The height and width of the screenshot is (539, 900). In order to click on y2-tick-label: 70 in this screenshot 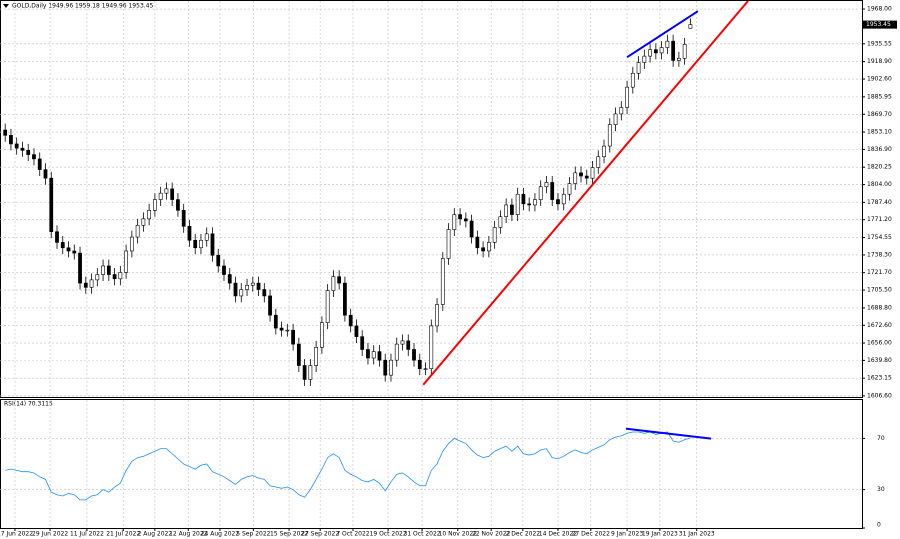, I will do `click(881, 438)`.